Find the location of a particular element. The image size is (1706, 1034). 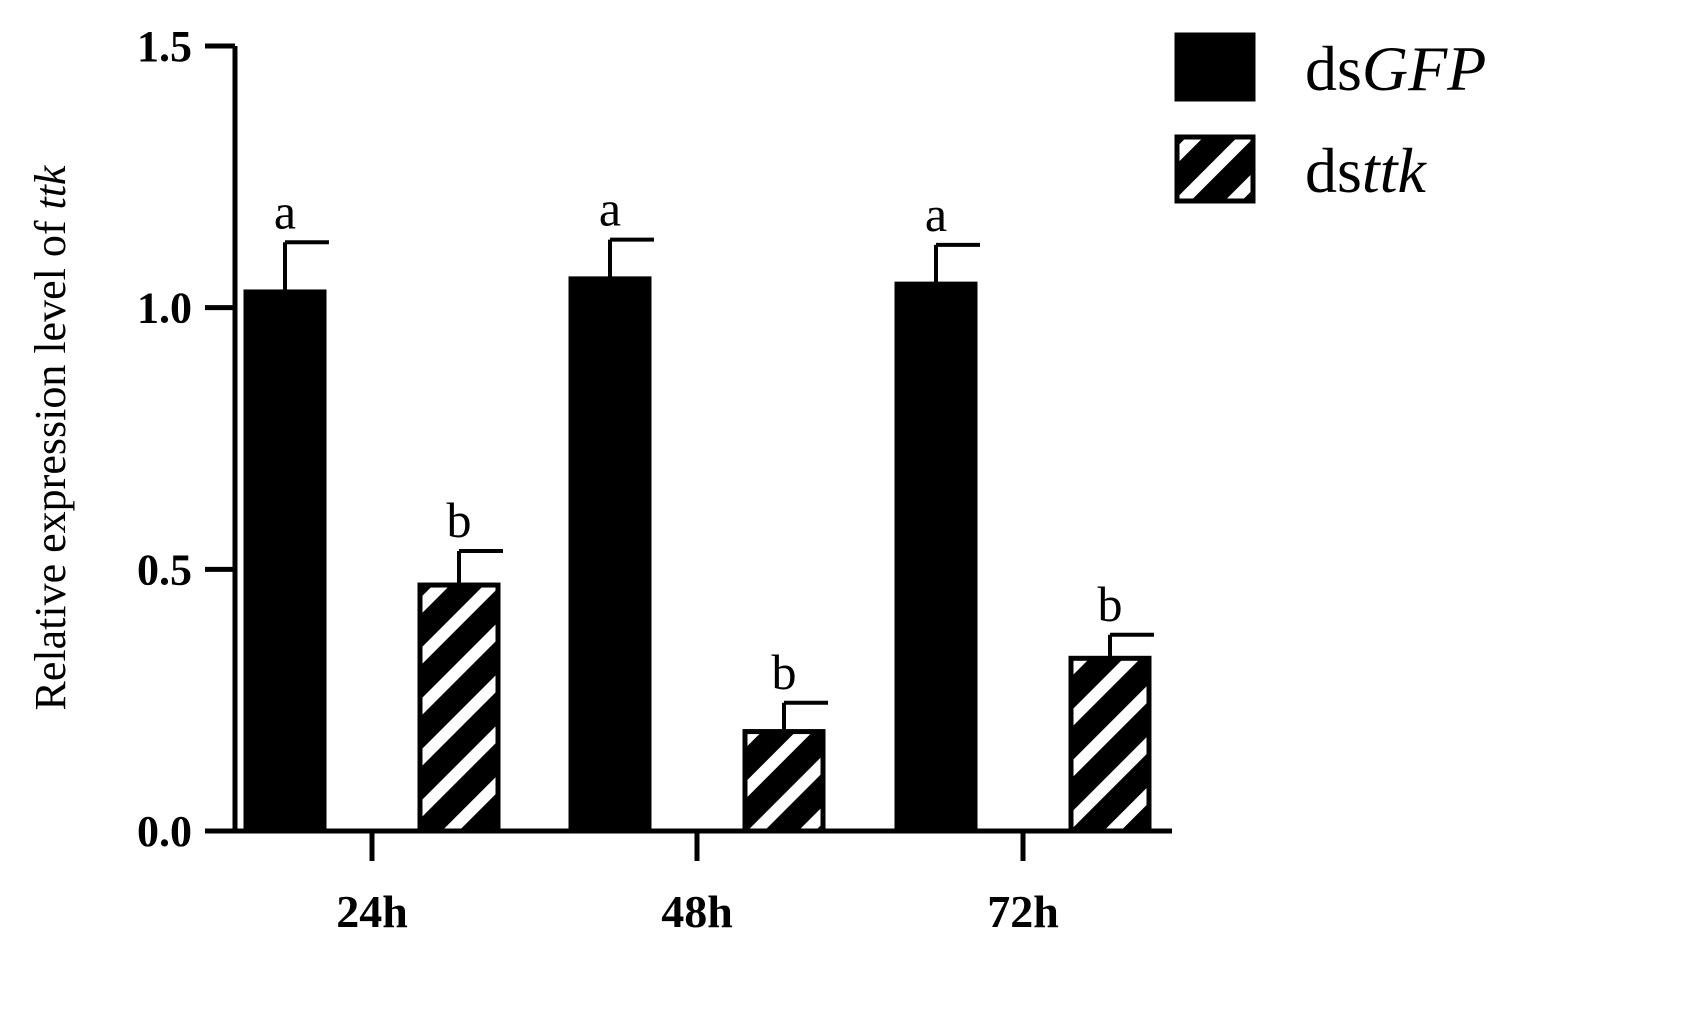

bar-ttk-24h is located at coordinates (459, 708).